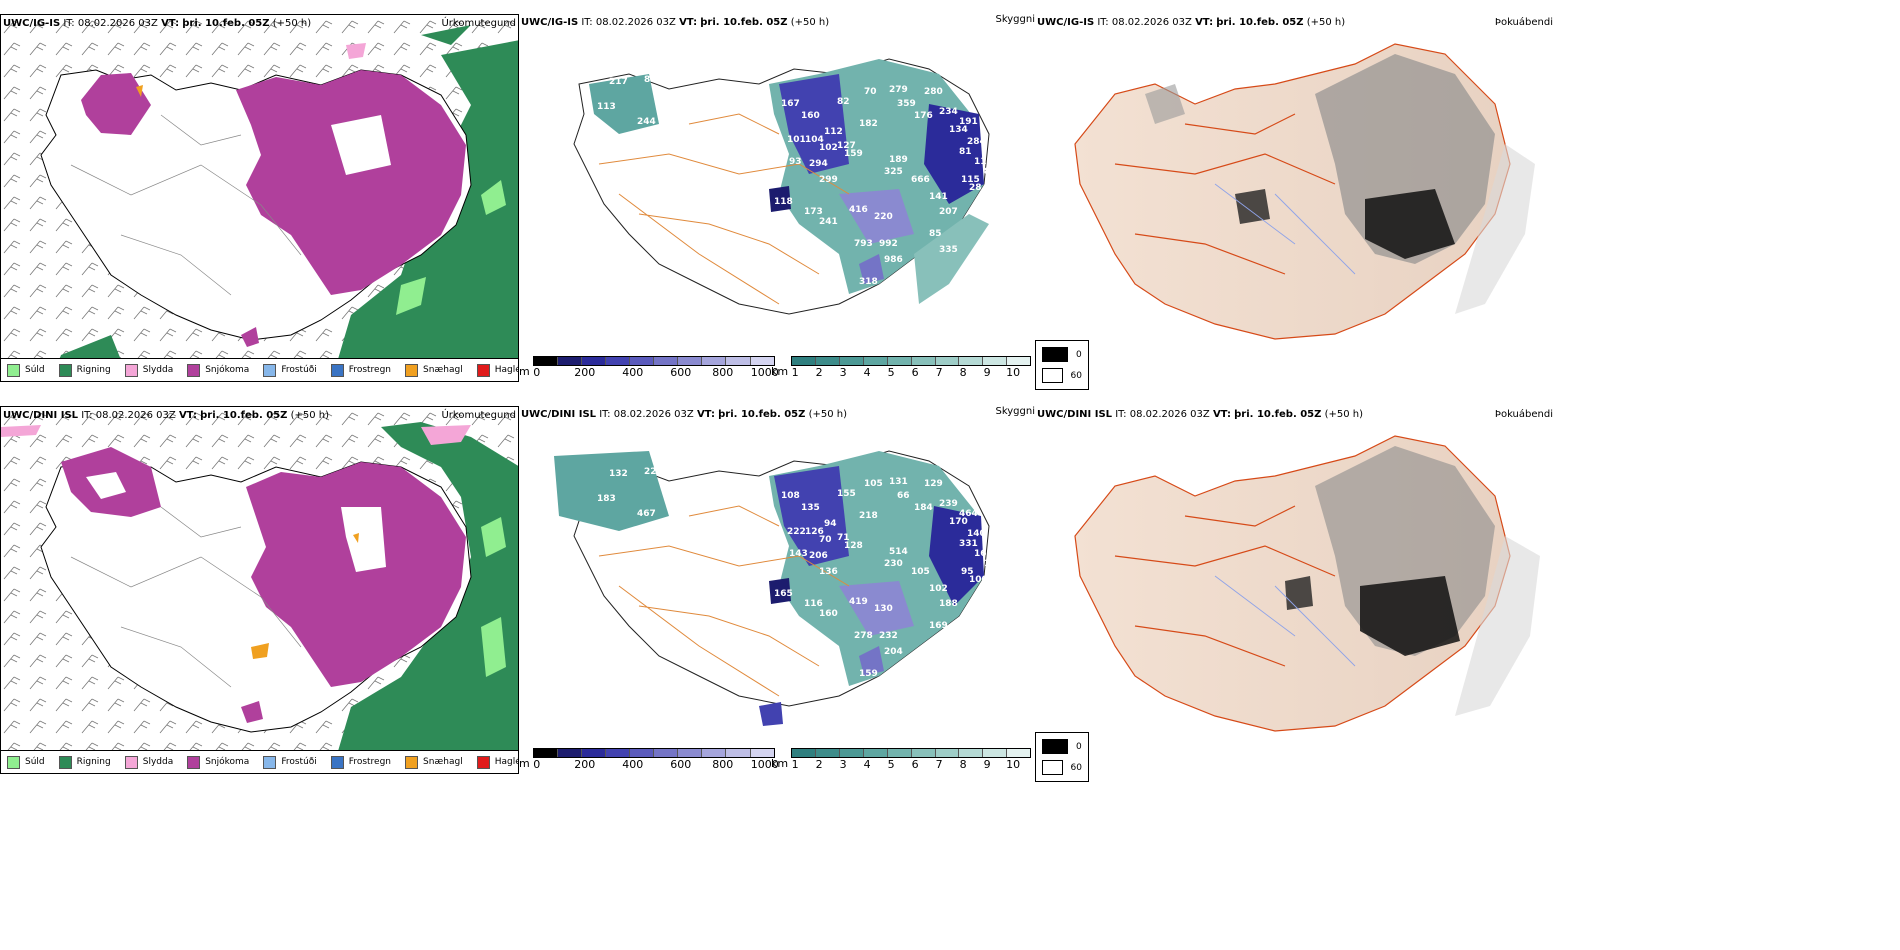  Describe the element at coordinates (965, 152) in the screenshot. I see `cloud-base-label: 81` at that location.